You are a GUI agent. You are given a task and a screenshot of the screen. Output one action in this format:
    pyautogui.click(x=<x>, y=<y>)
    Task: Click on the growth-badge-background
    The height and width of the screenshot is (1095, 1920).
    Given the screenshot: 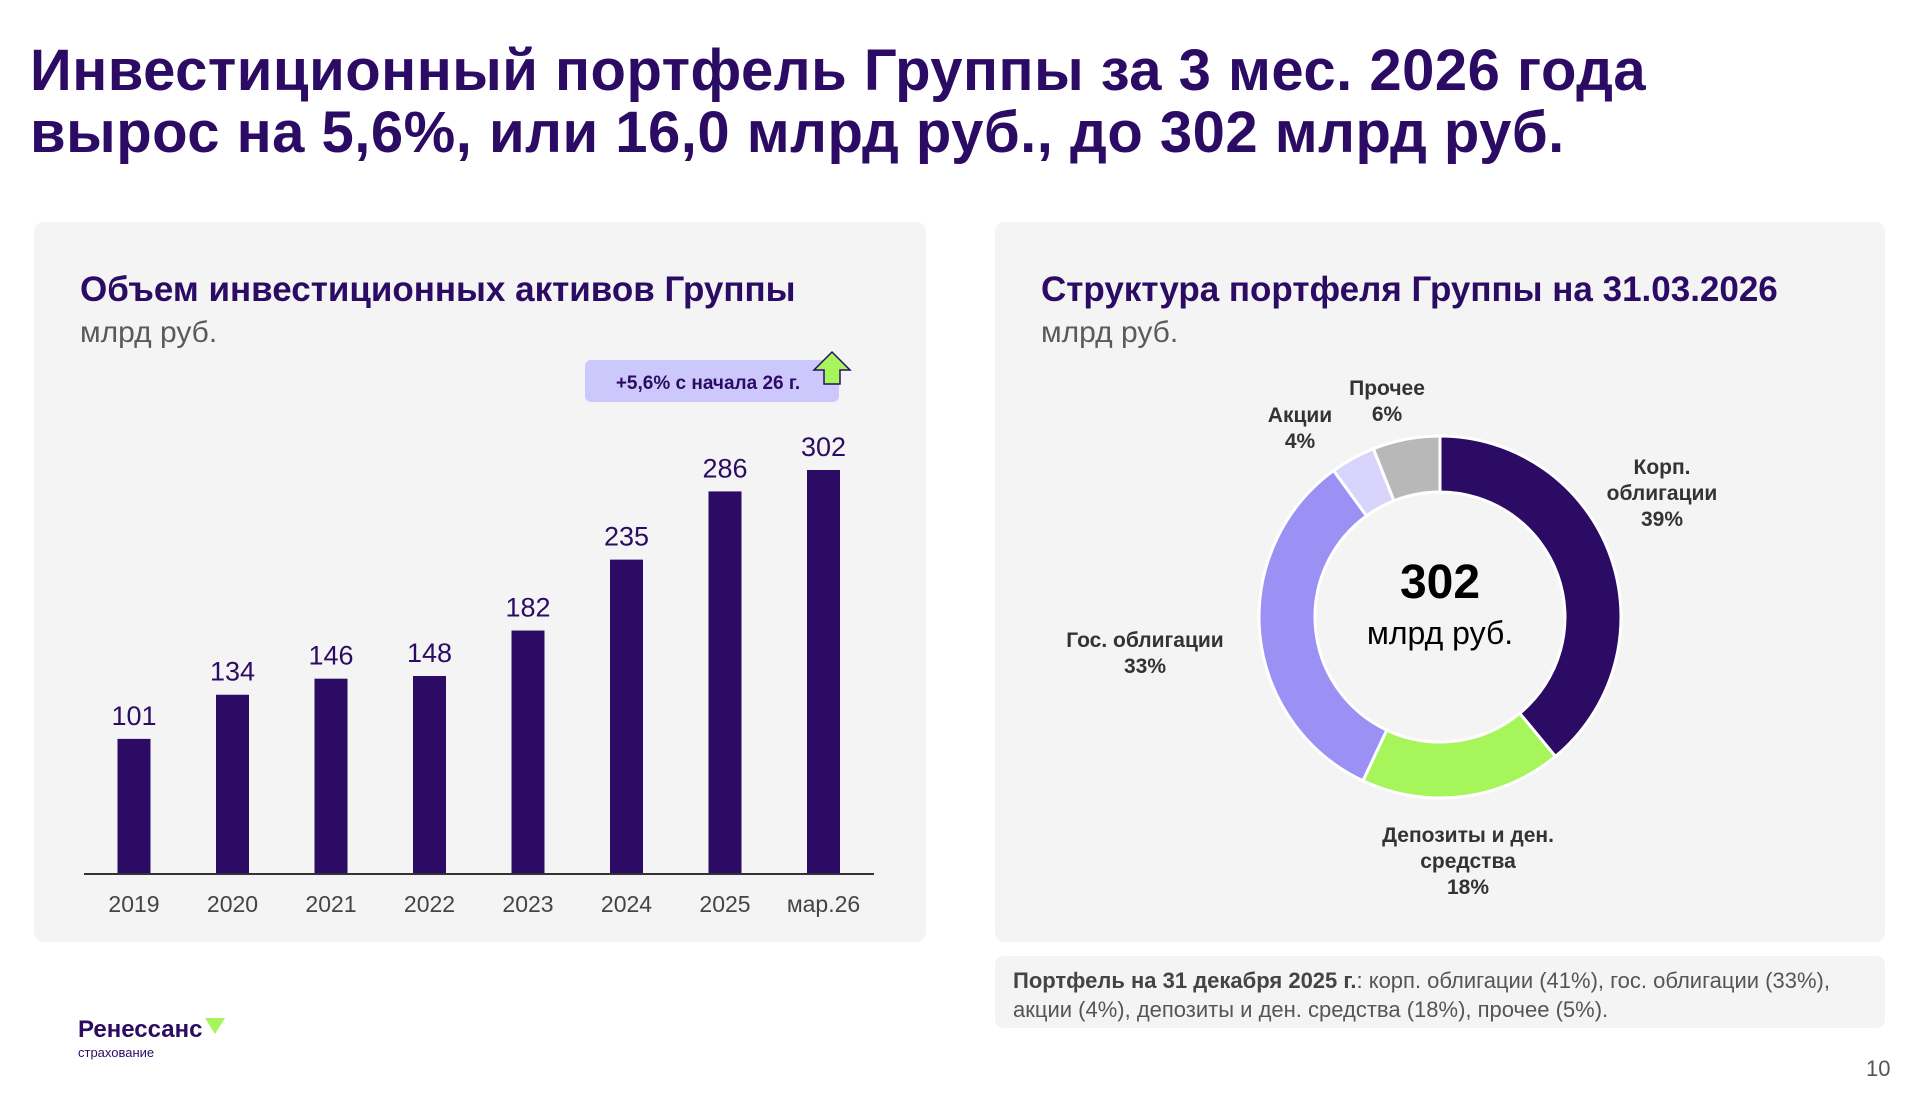 What is the action you would take?
    pyautogui.click(x=712, y=381)
    